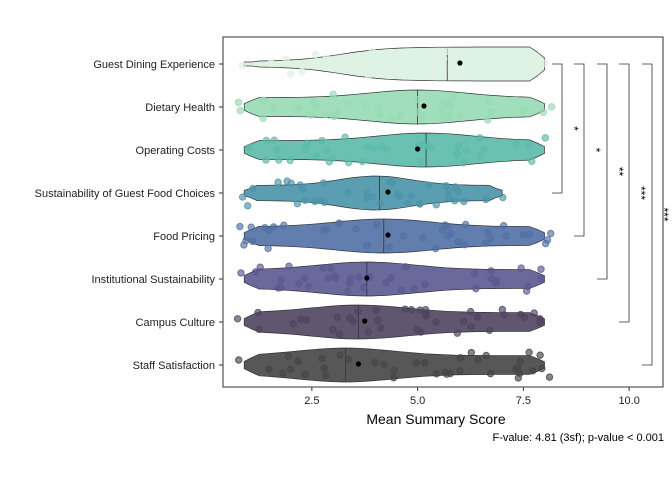  Describe the element at coordinates (153, 280) in the screenshot. I see `category-label: Institutional Sustainability` at that location.